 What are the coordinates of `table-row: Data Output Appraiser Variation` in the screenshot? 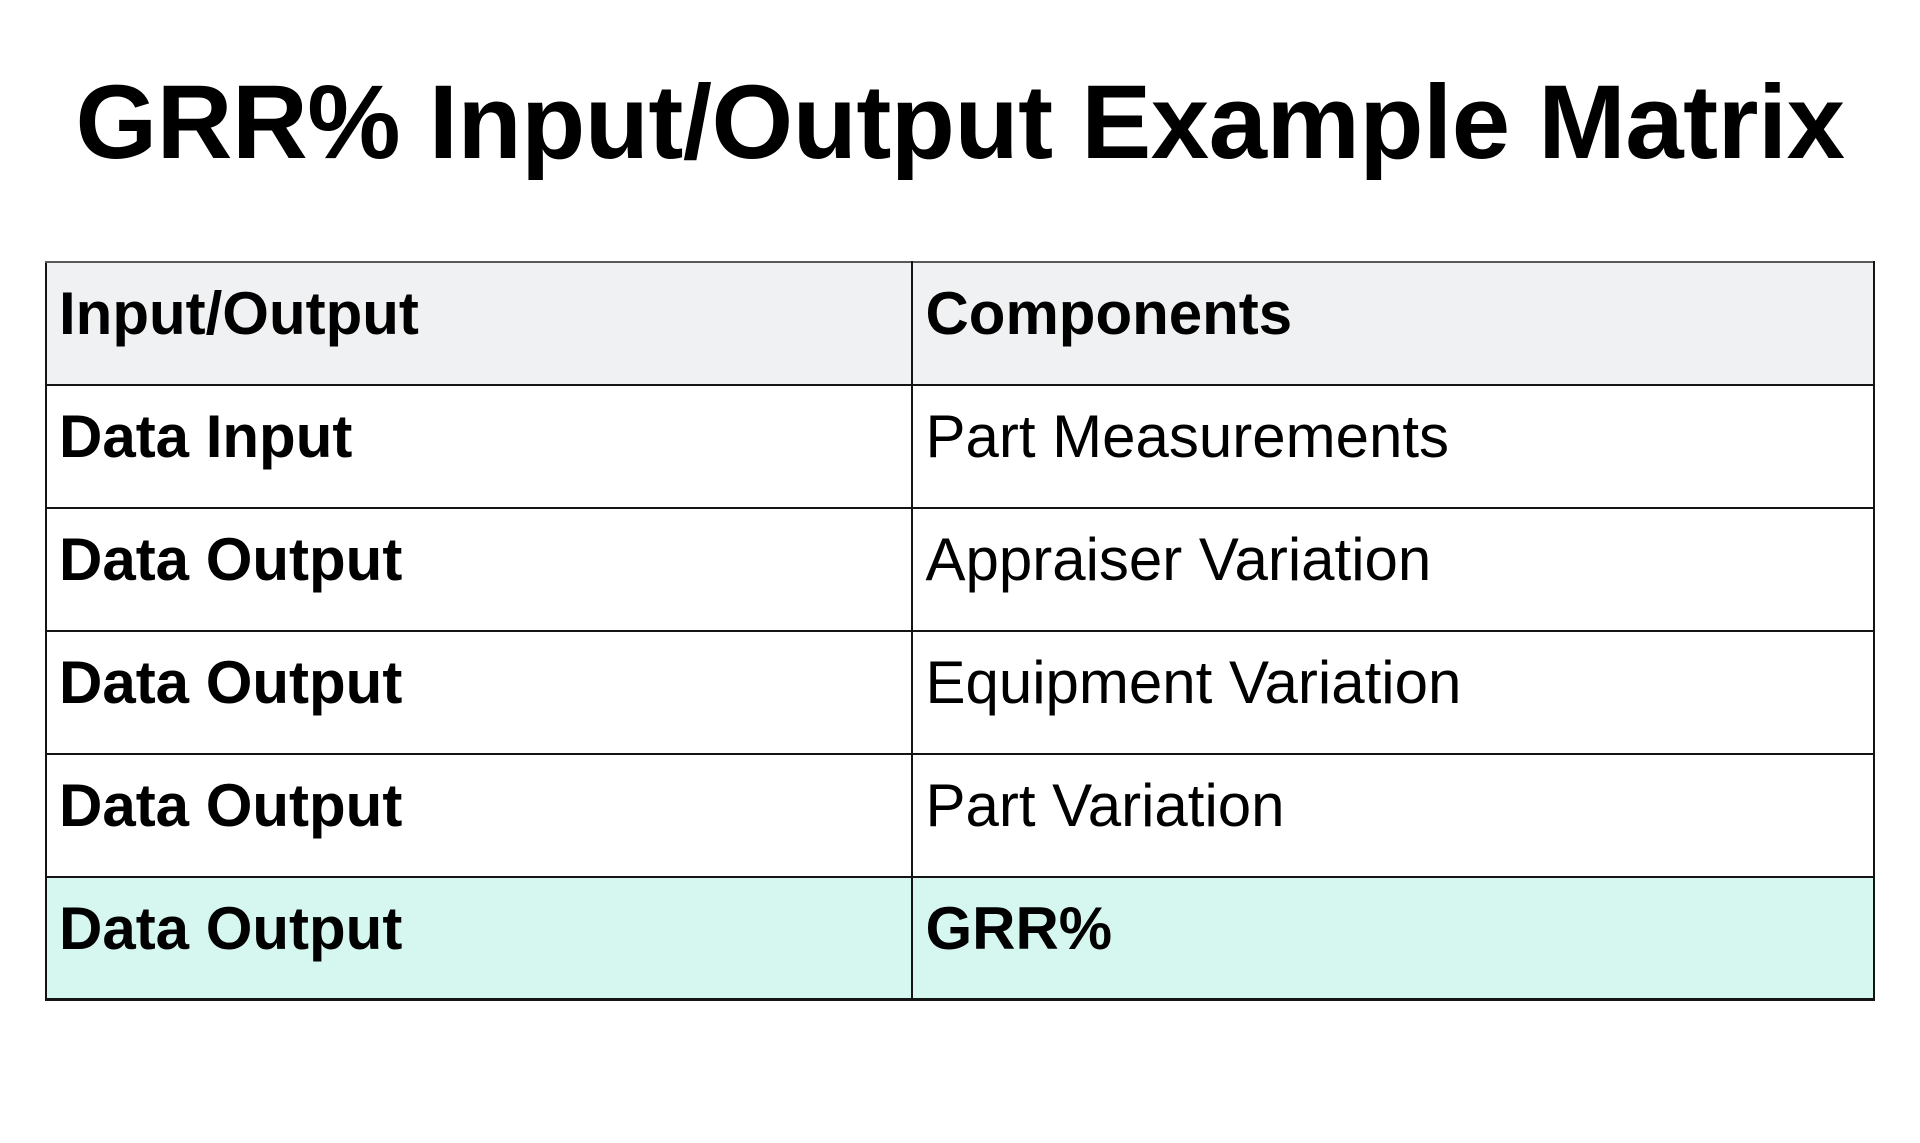 It's located at (959, 569).